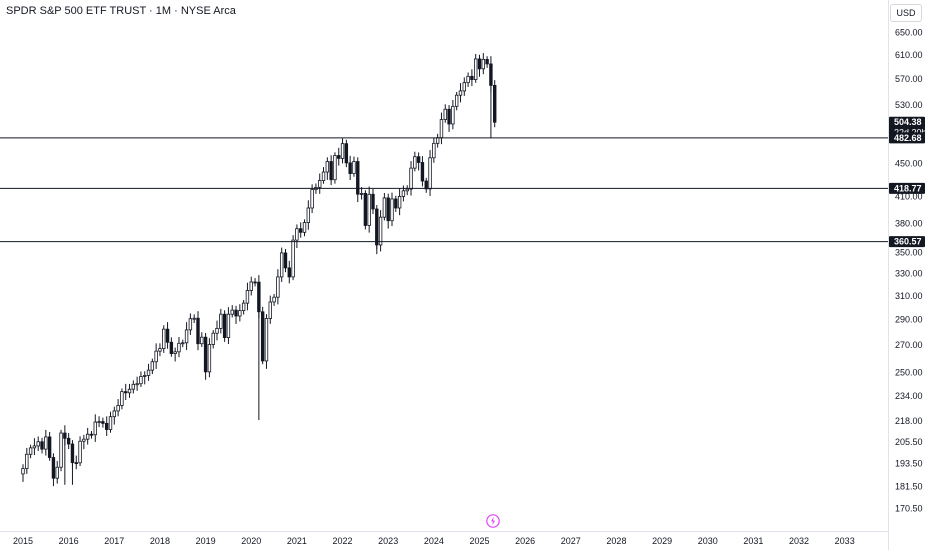 The height and width of the screenshot is (550, 932). Describe the element at coordinates (909, 320) in the screenshot. I see `price-tick-label: 290.00` at that location.